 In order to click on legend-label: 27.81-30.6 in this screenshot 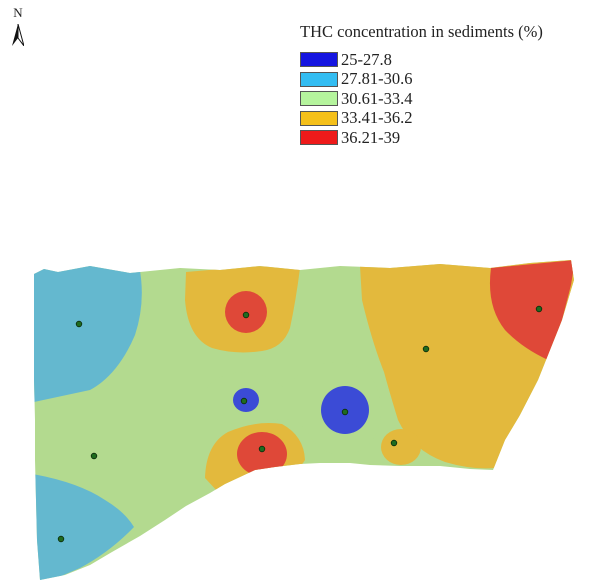, I will do `click(377, 79)`.